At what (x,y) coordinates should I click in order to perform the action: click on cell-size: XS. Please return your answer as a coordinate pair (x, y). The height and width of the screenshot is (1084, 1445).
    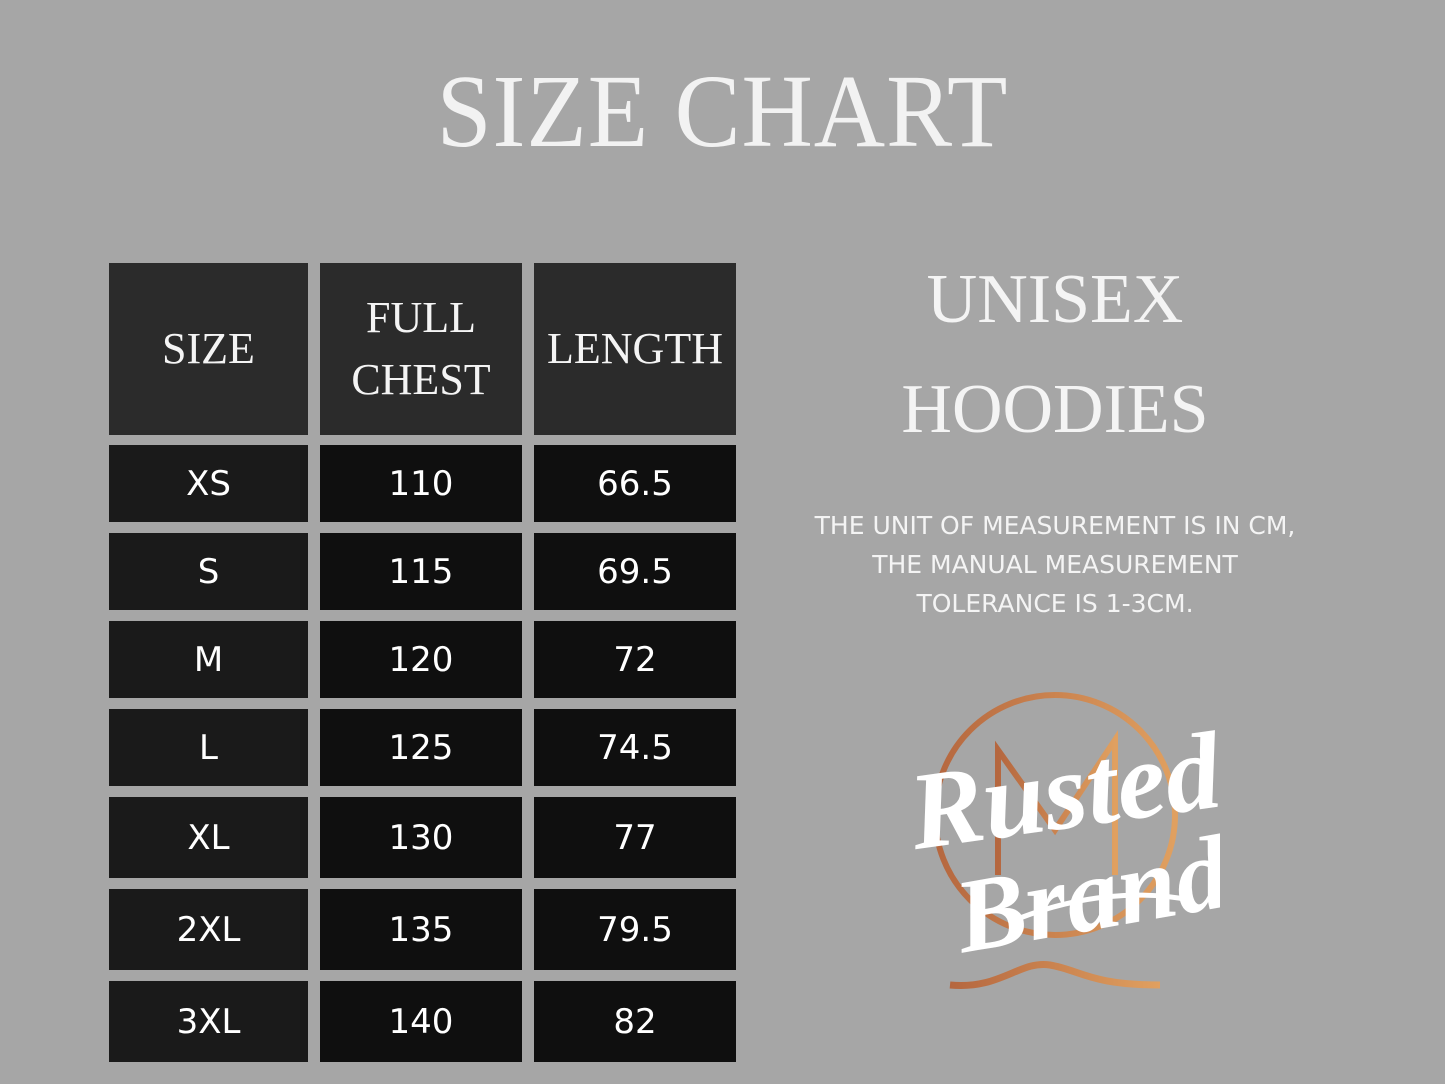
    Looking at the image, I should click on (208, 483).